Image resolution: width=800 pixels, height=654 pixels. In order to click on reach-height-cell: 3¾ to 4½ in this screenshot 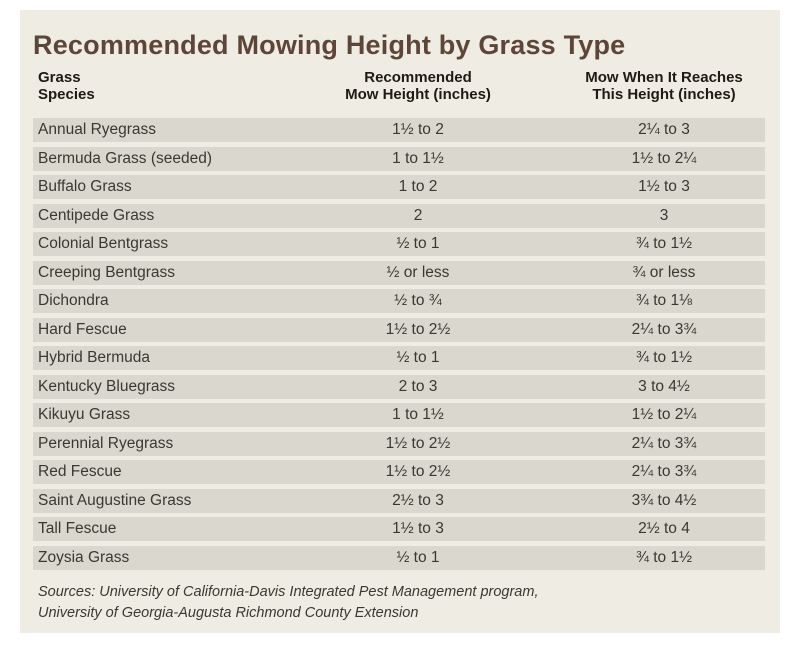, I will do `click(664, 500)`.